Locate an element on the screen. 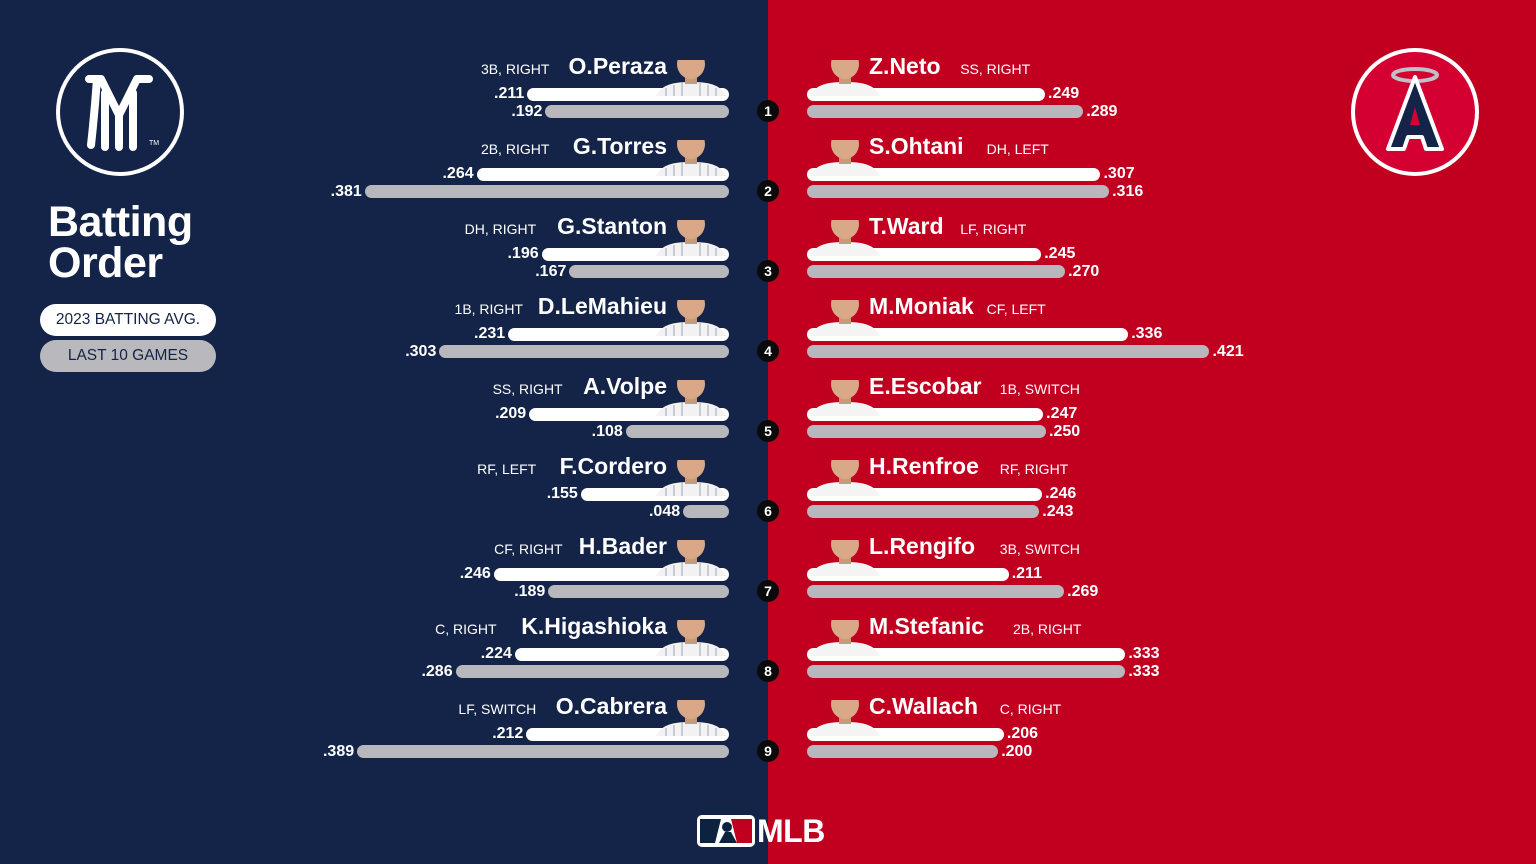  player-name: M.Stefanic is located at coordinates (927, 626).